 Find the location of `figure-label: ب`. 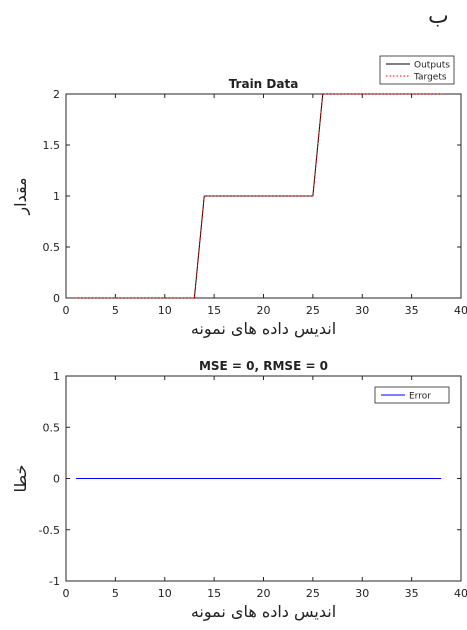

figure-label: ب is located at coordinates (438, 16).